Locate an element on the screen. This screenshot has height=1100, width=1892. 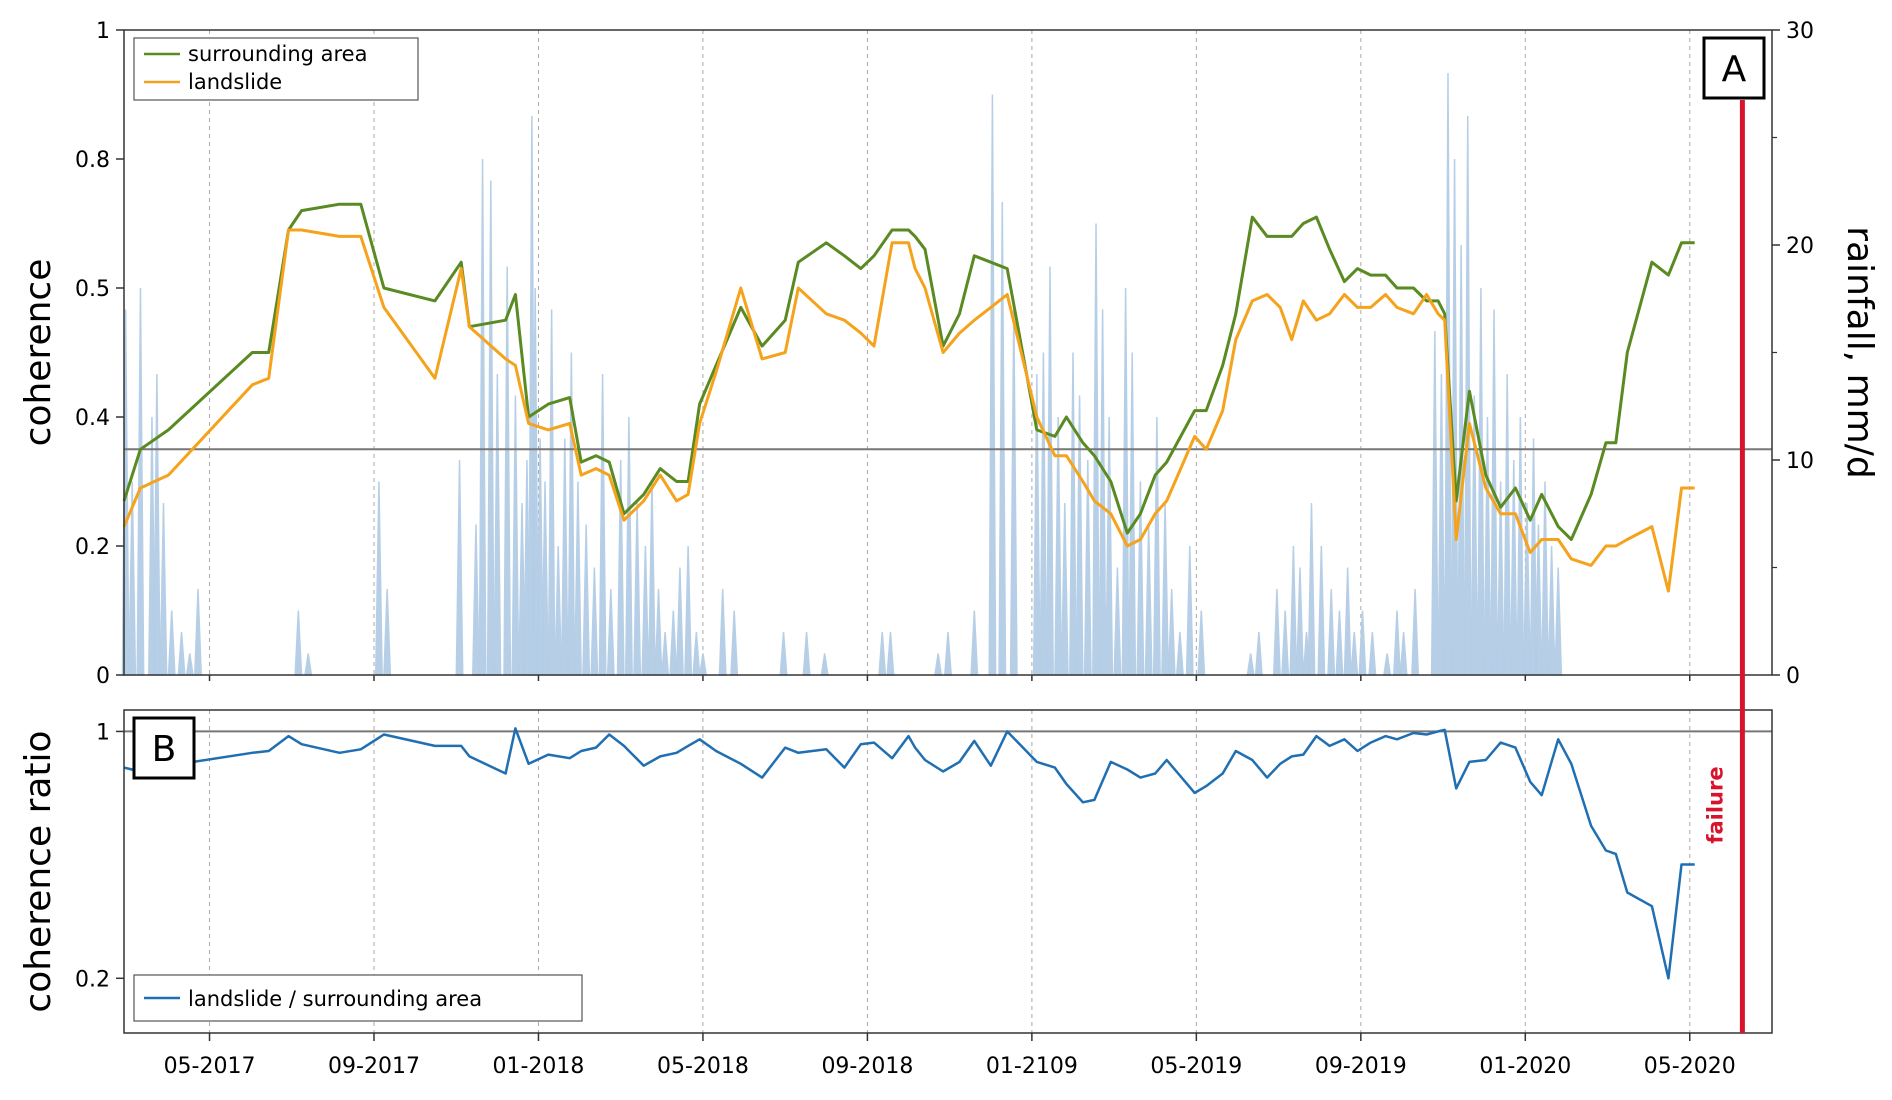
x-tick-label: 09-2019 is located at coordinates (1361, 1066).